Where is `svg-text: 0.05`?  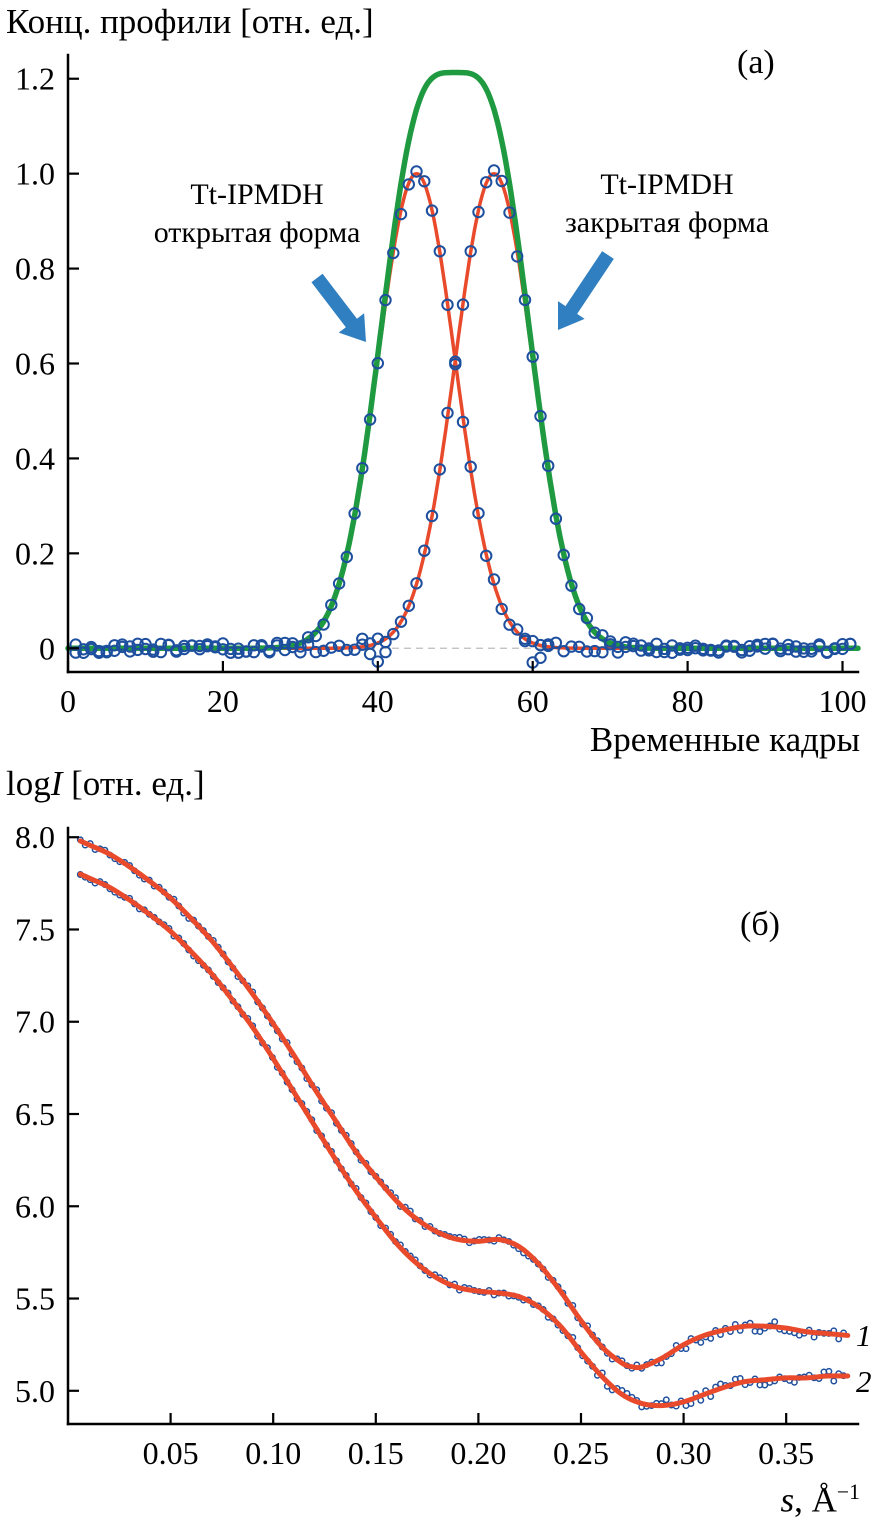
svg-text: 0.05 is located at coordinates (171, 1453).